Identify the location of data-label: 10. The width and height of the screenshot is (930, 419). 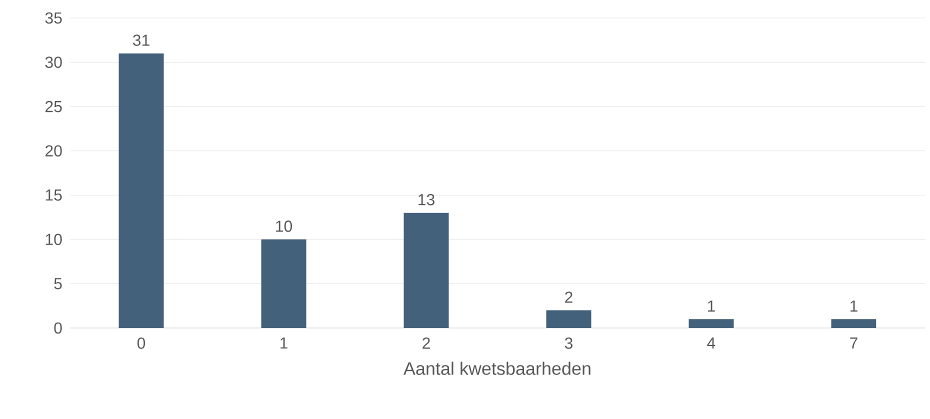
(284, 226).